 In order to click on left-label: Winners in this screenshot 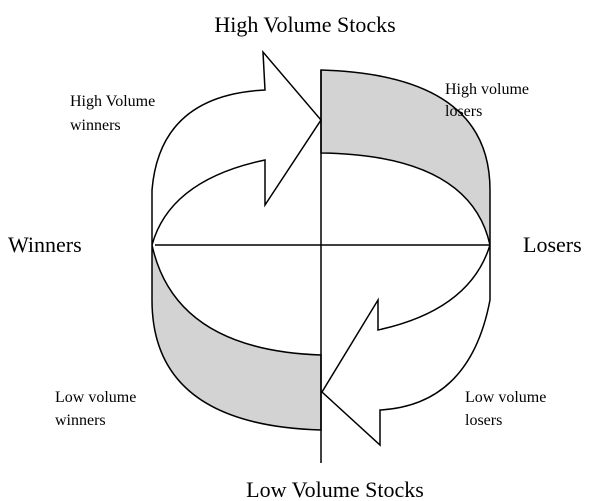, I will do `click(45, 244)`.